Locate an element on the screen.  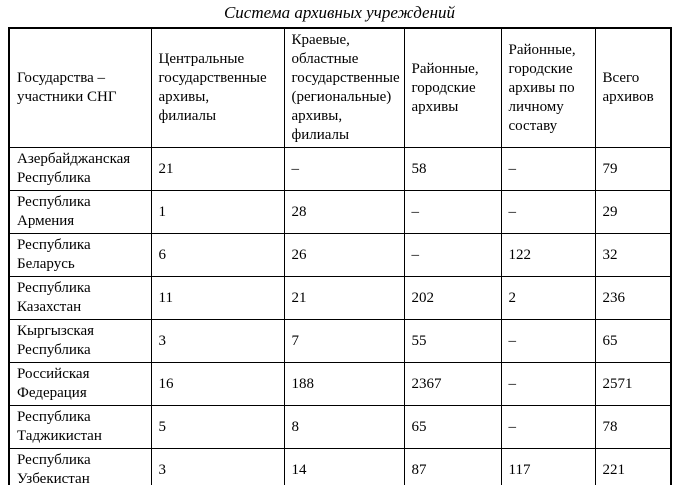
country-cell: Республика Армения is located at coordinates (80, 212).